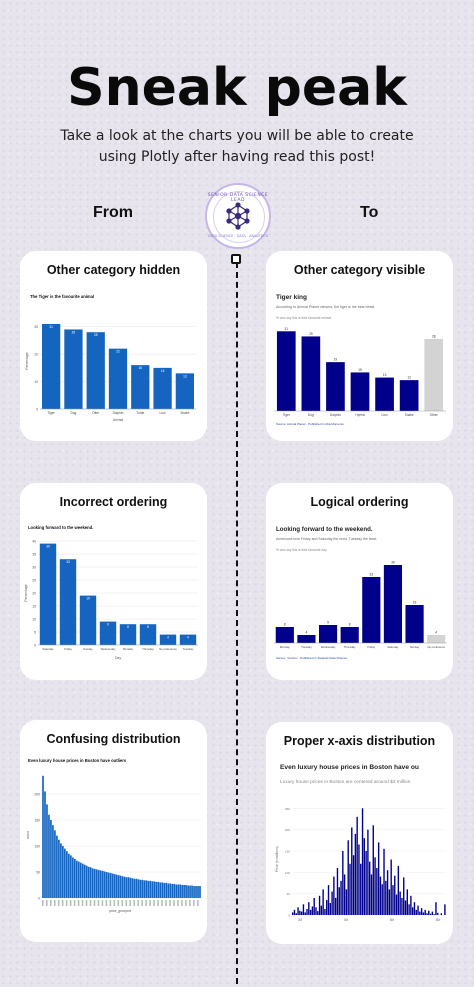 The height and width of the screenshot is (987, 474). Describe the element at coordinates (392, 920) in the screenshot. I see `x-tick-label: 6M` at that location.